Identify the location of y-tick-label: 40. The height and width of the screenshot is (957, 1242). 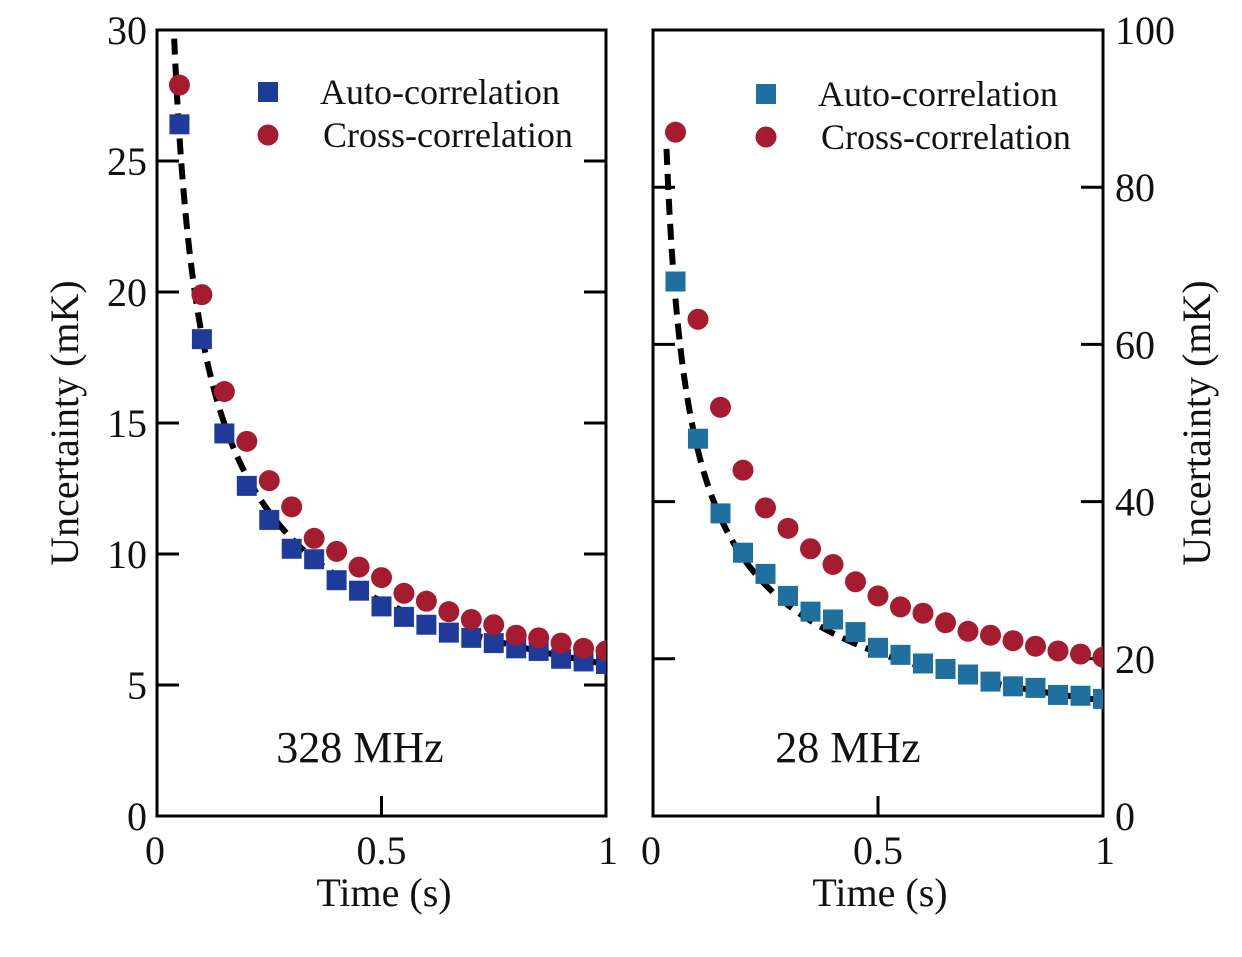
(1135, 502).